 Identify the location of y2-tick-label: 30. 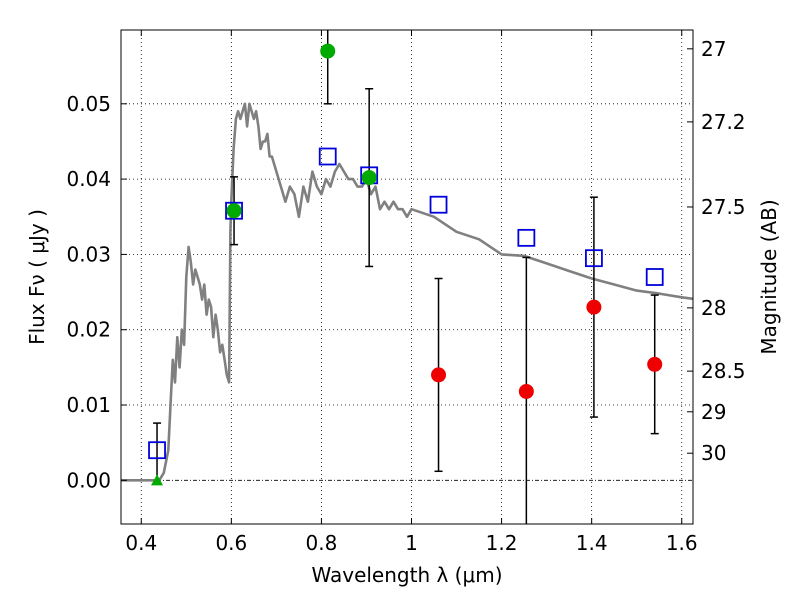
(713, 453).